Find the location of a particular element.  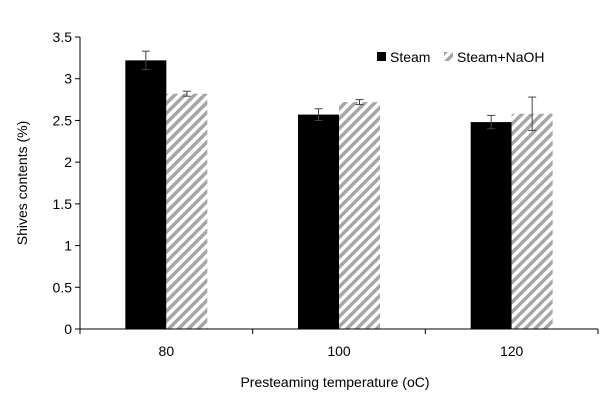

legend-label: Steam is located at coordinates (410, 57).